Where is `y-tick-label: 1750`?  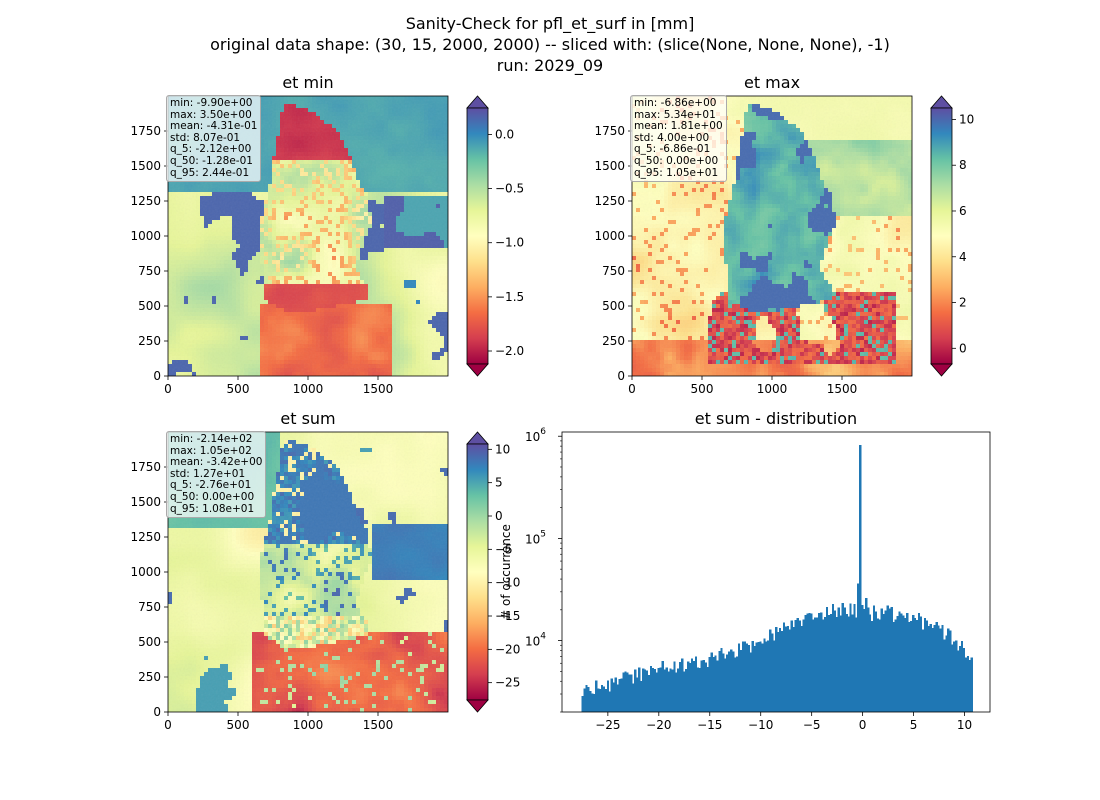 y-tick-label: 1750 is located at coordinates (609, 131).